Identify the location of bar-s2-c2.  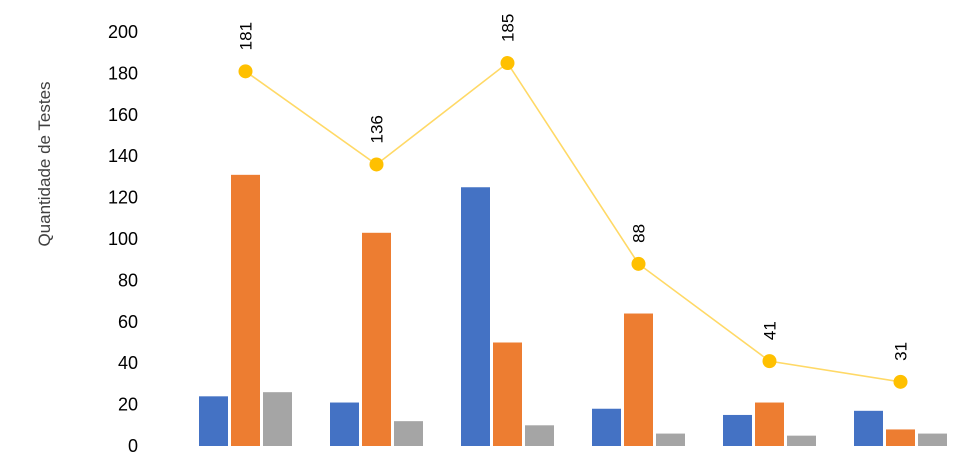
(376, 339).